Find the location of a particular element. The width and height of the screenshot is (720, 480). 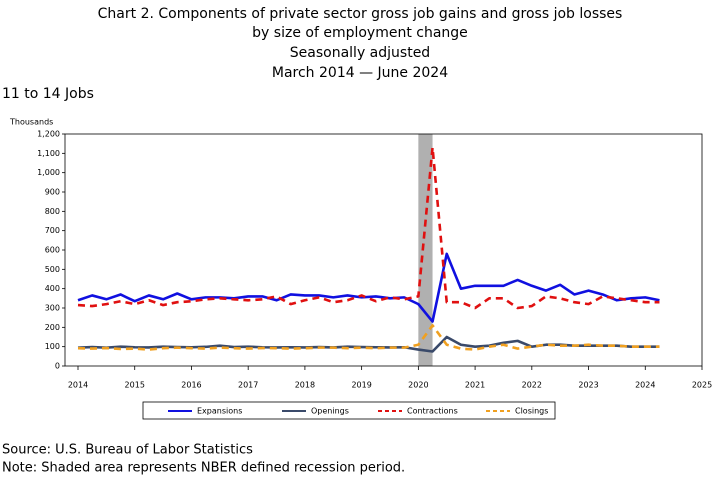

x-tick-label: 2023 is located at coordinates (588, 385).